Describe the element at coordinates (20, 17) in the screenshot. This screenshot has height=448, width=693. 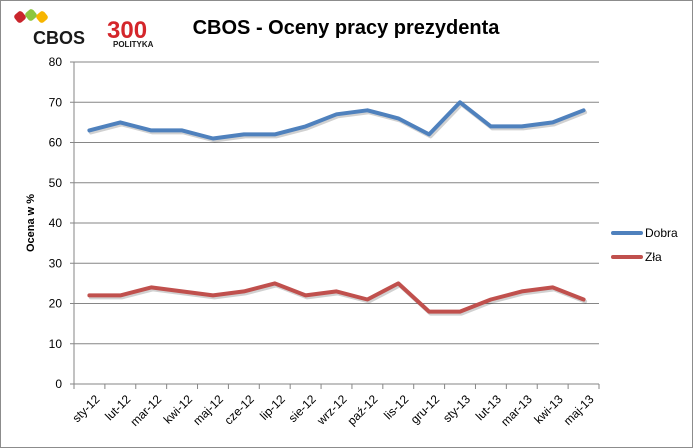
I see `cbos-logo-mark-red` at that location.